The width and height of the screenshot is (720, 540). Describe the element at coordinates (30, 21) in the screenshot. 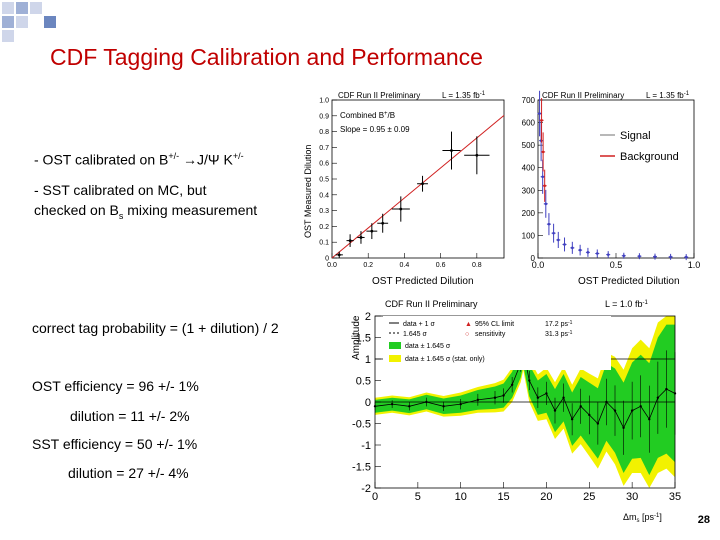

I see `corner-decoration` at that location.